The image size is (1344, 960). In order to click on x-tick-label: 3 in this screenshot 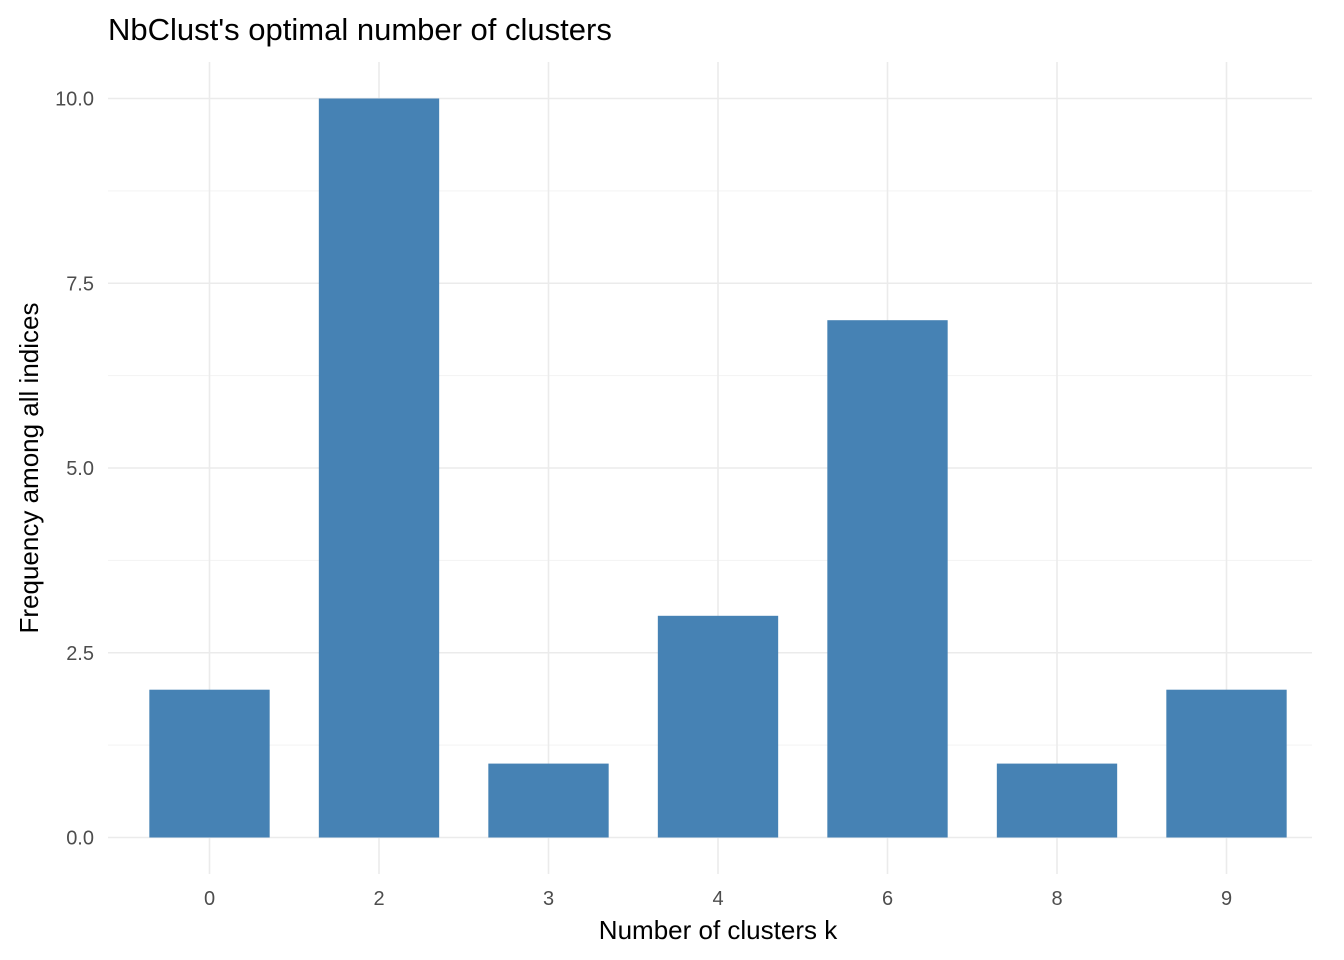, I will do `click(548, 899)`.